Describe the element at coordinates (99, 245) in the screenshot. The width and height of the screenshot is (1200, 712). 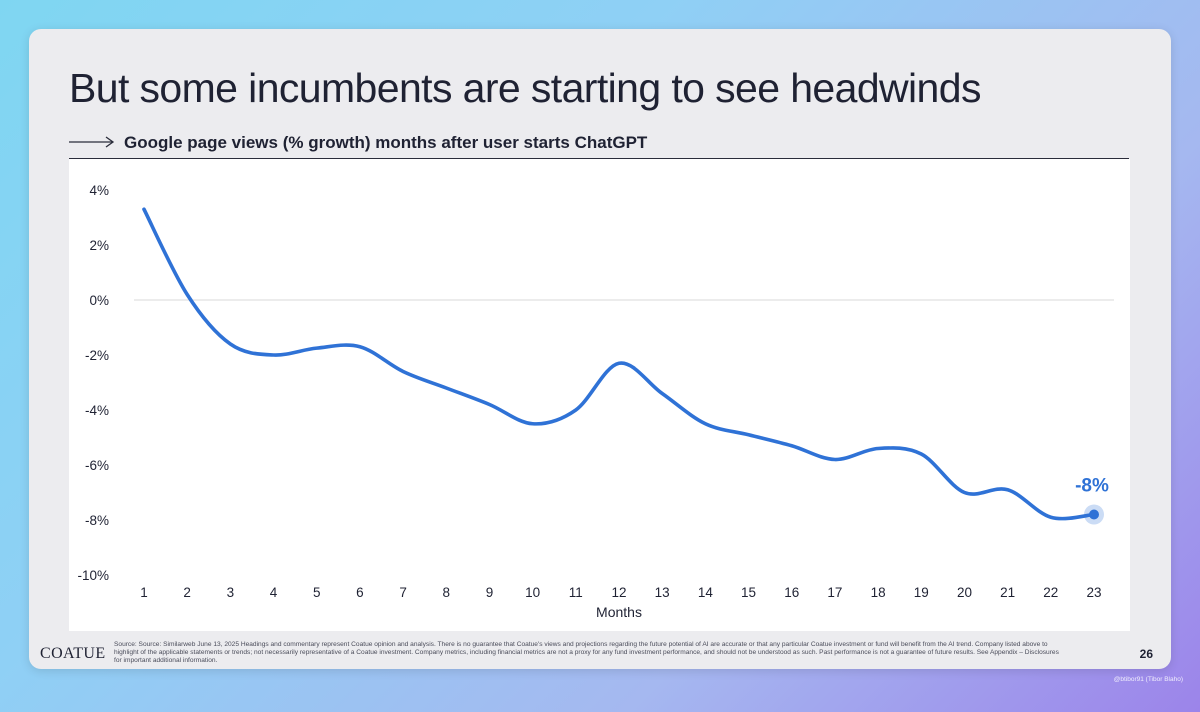
I see `y-tick-label: 2%` at that location.